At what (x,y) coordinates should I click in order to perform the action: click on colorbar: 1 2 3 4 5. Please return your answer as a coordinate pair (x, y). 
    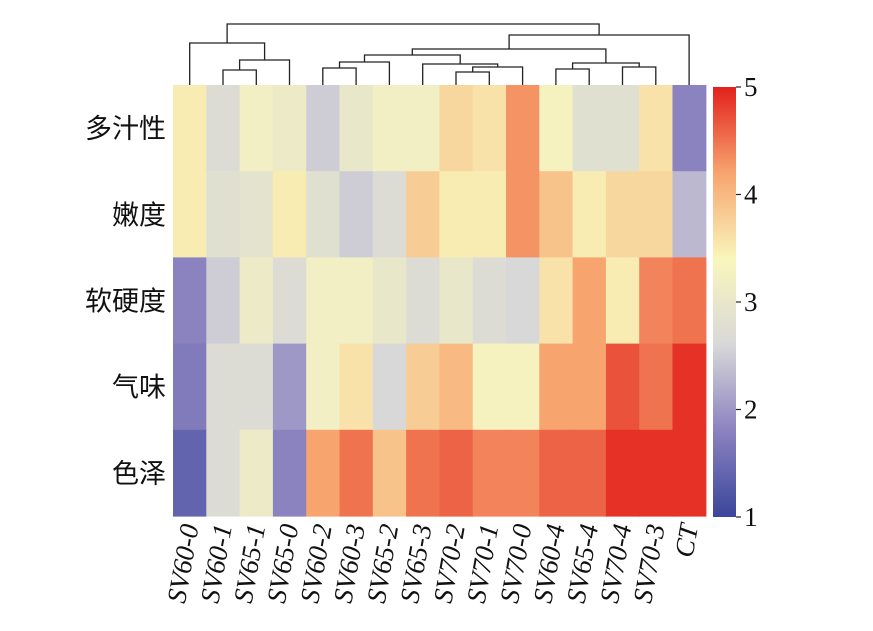
    Looking at the image, I should click on (735, 302).